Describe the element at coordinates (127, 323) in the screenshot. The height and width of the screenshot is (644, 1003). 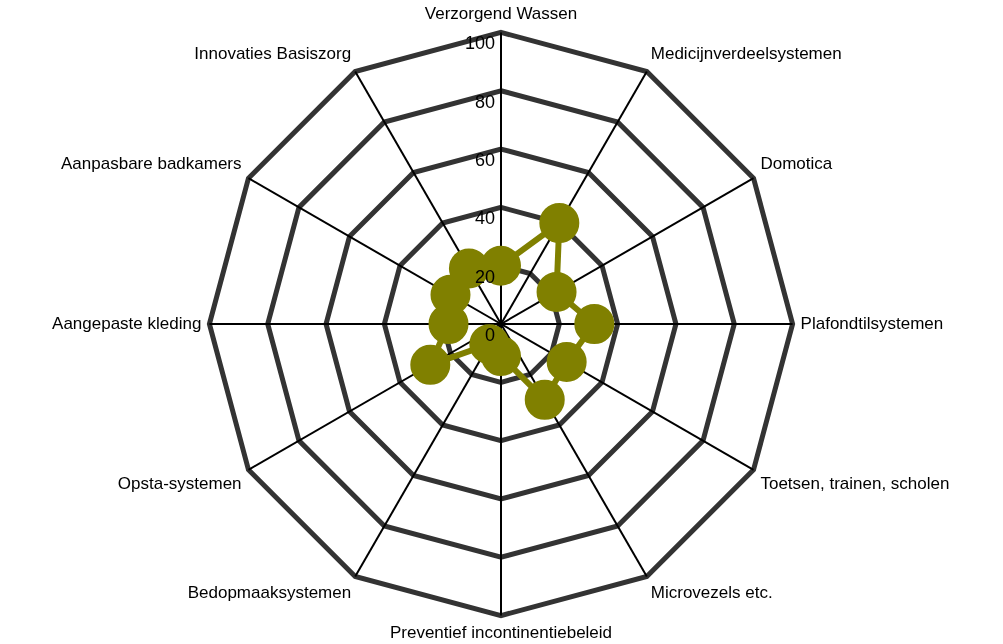
I see `spoke-label: Aangepaste kleding` at that location.